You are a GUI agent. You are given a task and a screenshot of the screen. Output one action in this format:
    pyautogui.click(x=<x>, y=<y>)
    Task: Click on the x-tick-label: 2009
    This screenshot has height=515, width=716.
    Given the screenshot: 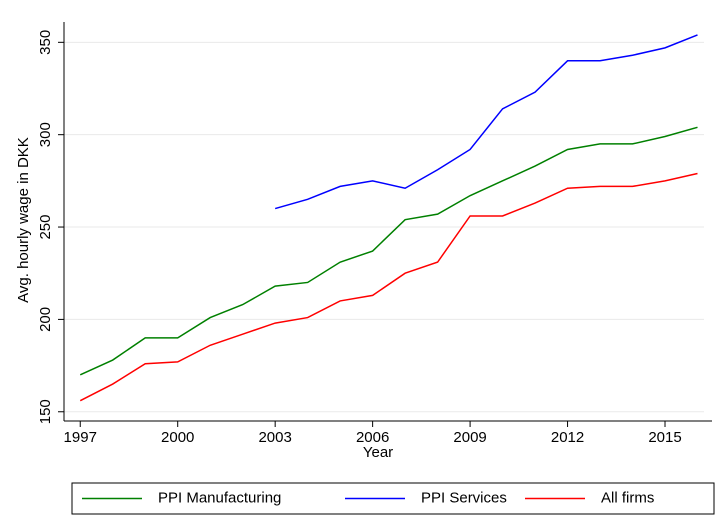 What is the action you would take?
    pyautogui.click(x=469, y=437)
    